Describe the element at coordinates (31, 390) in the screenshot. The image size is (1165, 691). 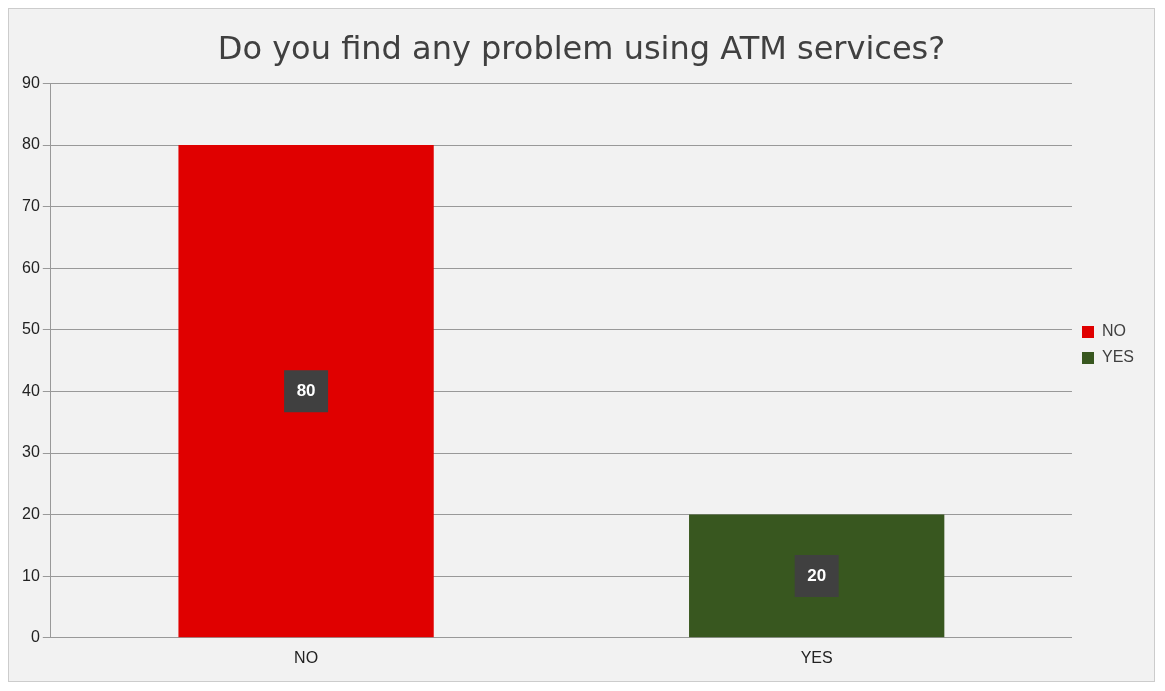
I see `y-tick-label: 40` at that location.